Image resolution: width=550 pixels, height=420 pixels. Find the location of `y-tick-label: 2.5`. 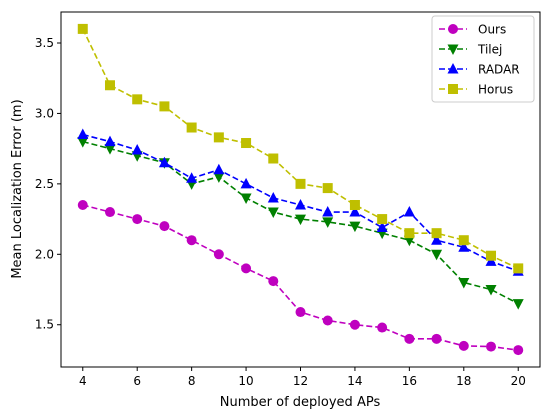

y-tick-label: 2.5 is located at coordinates (44, 184).